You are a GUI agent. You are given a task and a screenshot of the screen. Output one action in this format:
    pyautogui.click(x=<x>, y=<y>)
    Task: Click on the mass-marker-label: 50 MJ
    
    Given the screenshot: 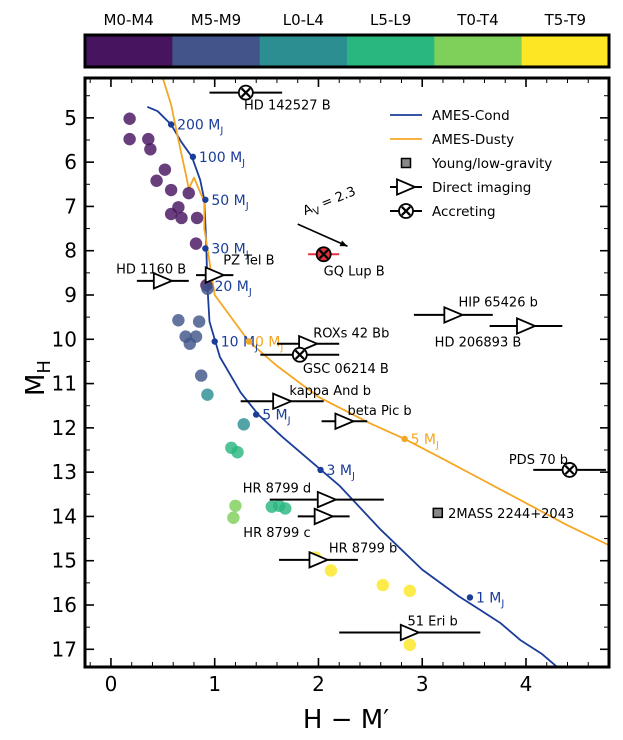 What is the action you would take?
    pyautogui.click(x=229, y=202)
    